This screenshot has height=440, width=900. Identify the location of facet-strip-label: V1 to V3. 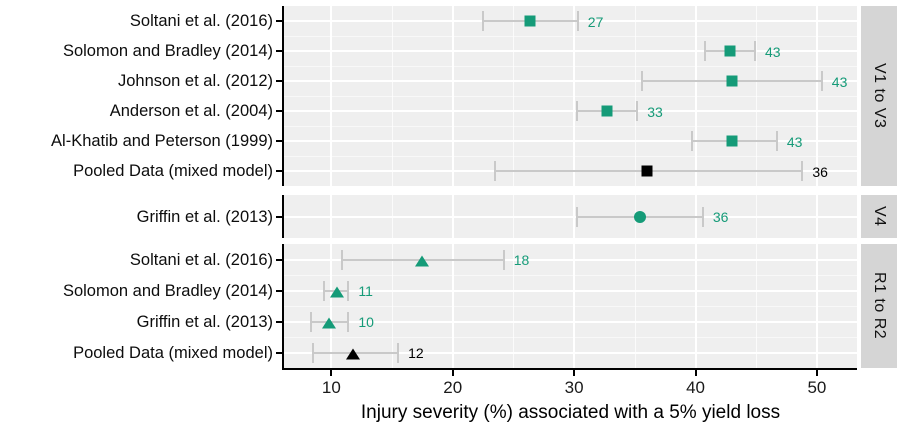
(879, 96).